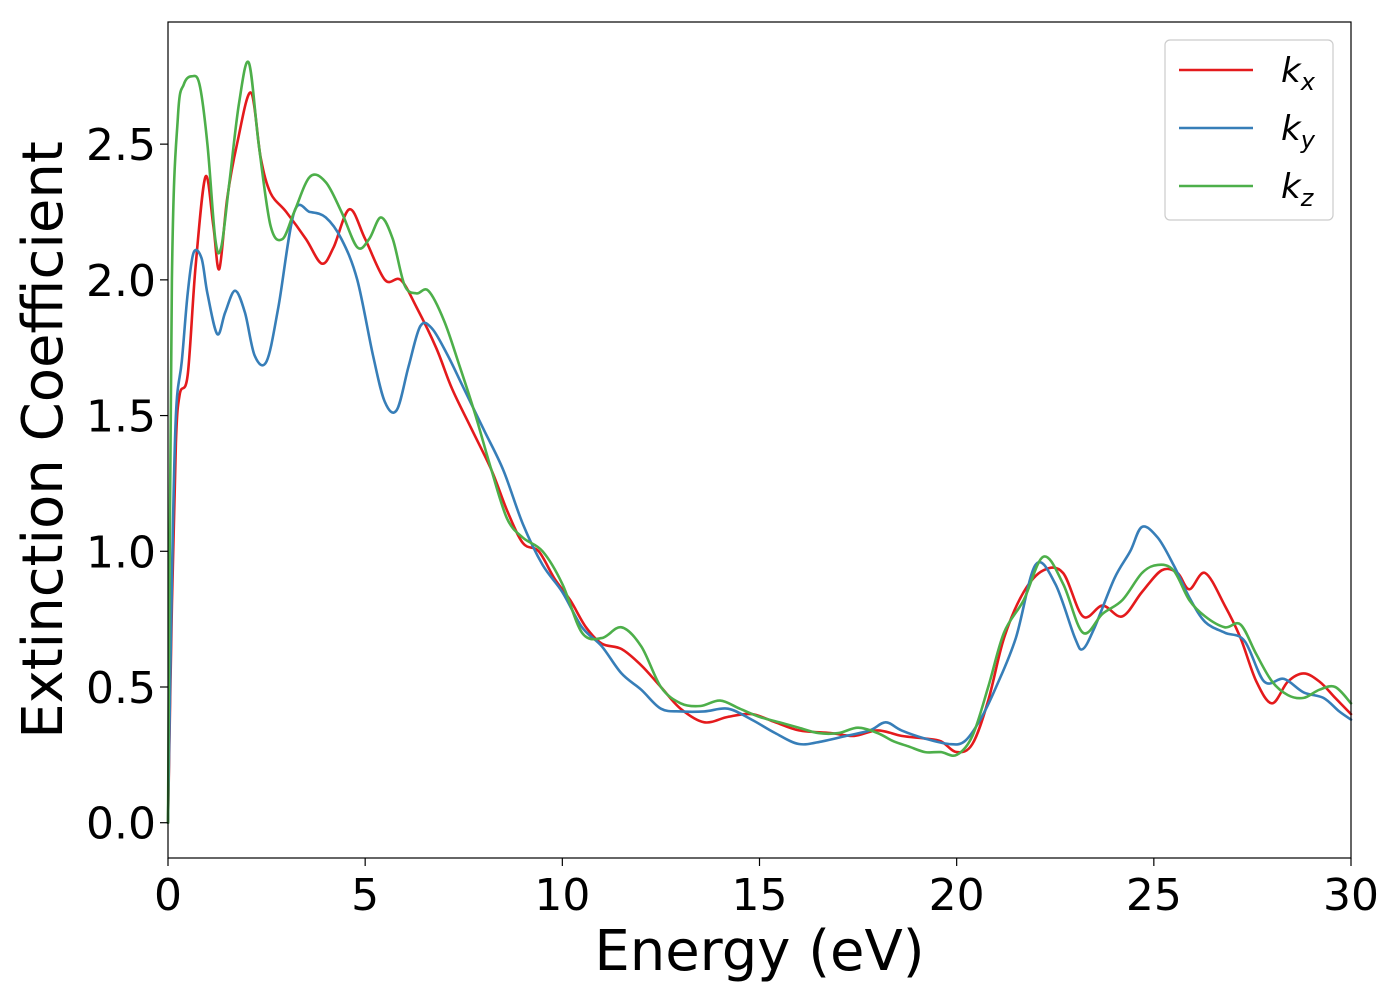 The width and height of the screenshot is (1400, 1000). Describe the element at coordinates (1307, 198) in the screenshot. I see `legend-label-sub: z` at that location.